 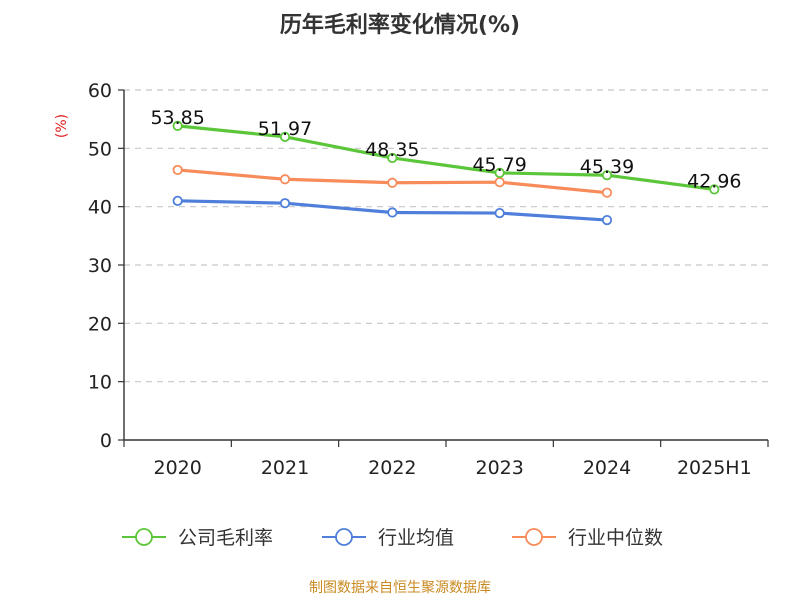 What do you see at coordinates (177, 118) in the screenshot?
I see `data-label: 53.85` at bounding box center [177, 118].